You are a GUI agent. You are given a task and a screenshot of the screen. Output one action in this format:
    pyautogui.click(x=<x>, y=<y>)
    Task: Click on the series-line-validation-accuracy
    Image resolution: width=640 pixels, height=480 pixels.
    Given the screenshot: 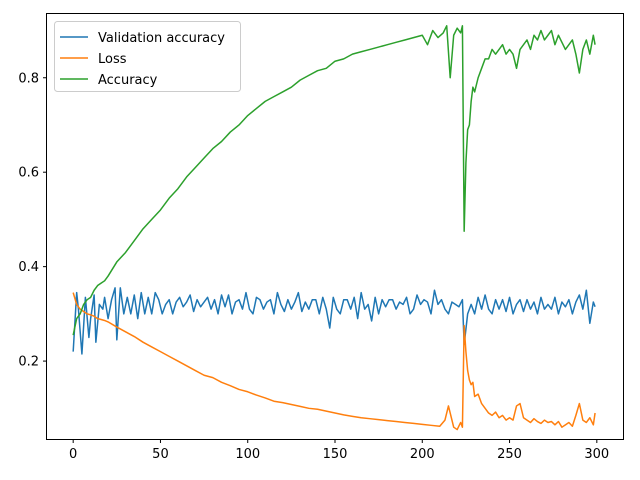 What is the action you would take?
    pyautogui.click(x=334, y=321)
    